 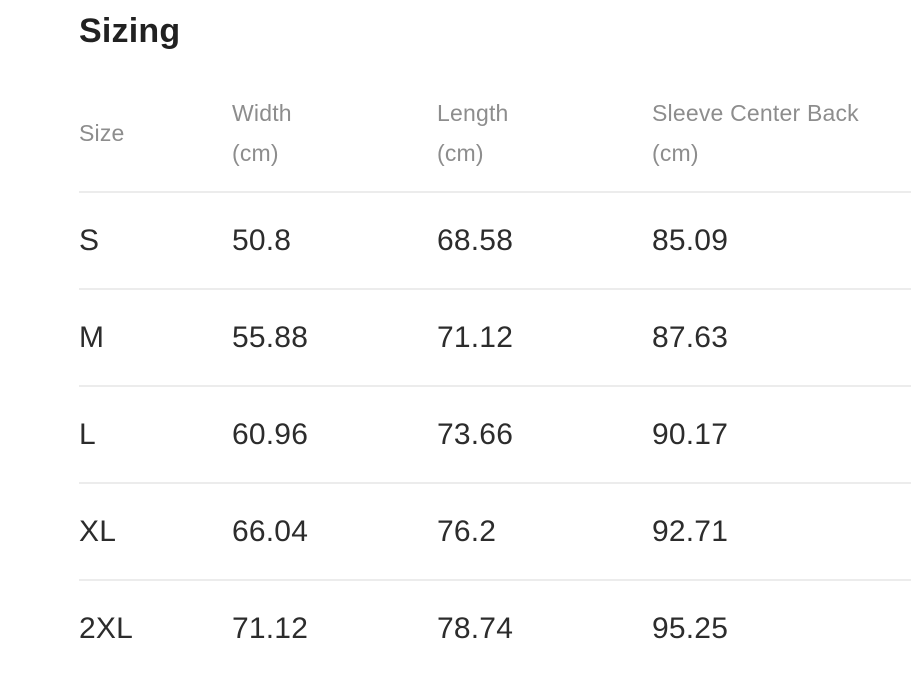 I want to click on size-cell: XL, so click(x=98, y=531).